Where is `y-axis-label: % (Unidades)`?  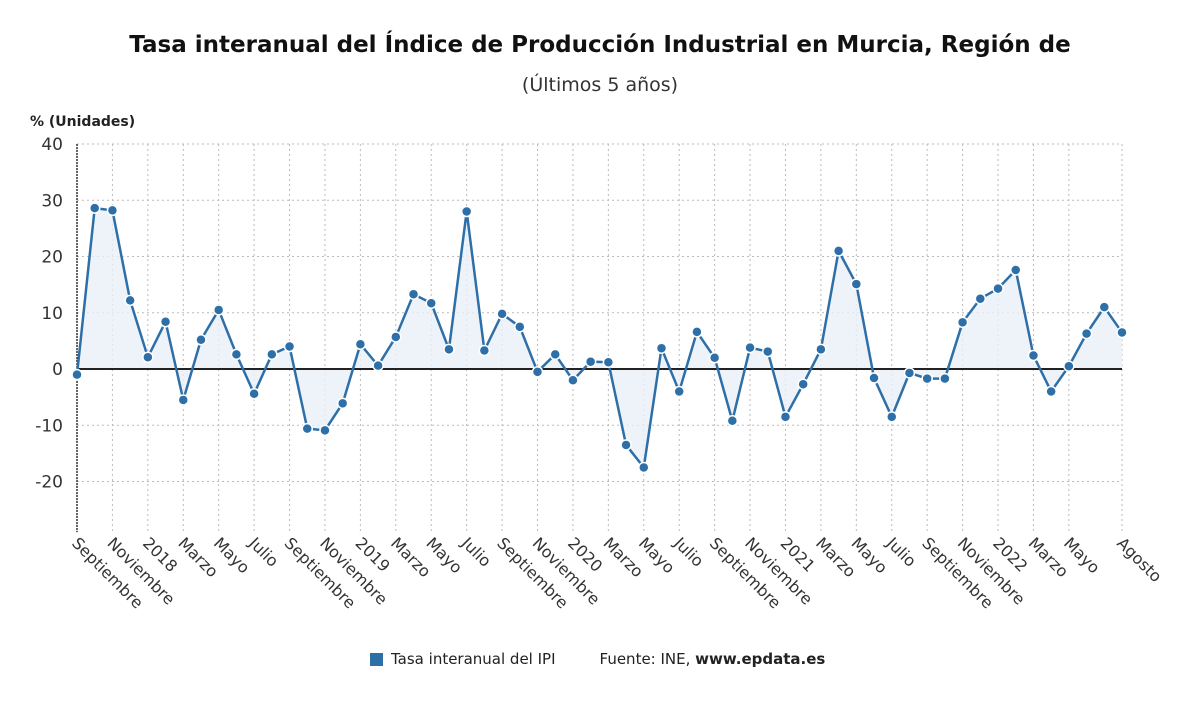
y-axis-label: % (Unidades) is located at coordinates (83, 122).